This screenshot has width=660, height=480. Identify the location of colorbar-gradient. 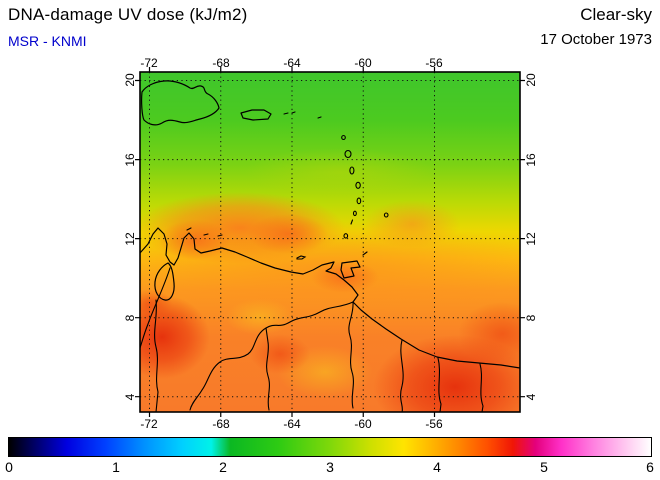
(330, 447).